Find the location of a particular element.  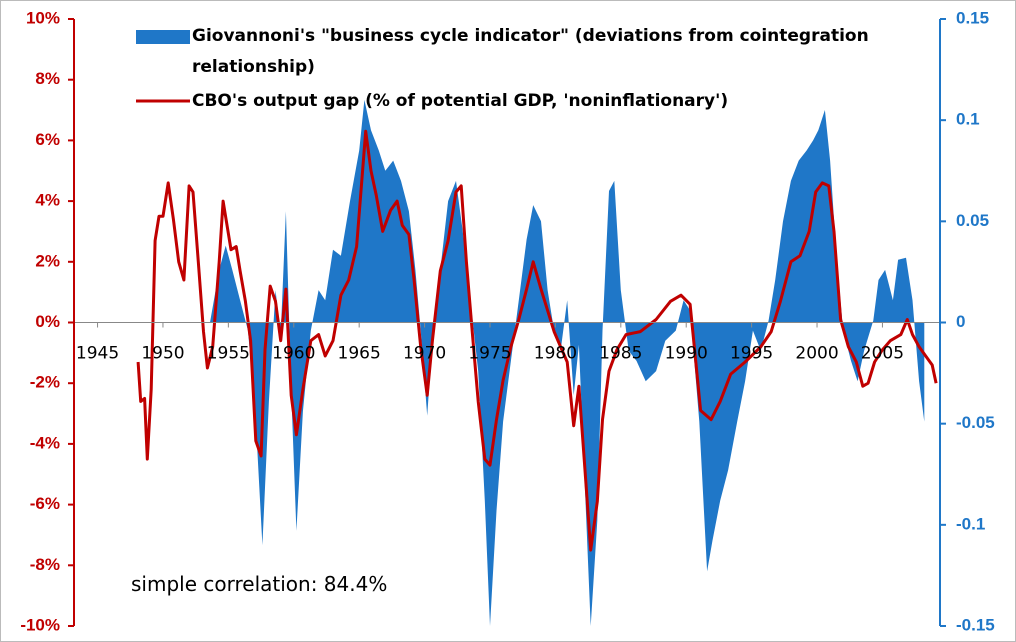

y-tick-label: 8% is located at coordinates (47, 78).